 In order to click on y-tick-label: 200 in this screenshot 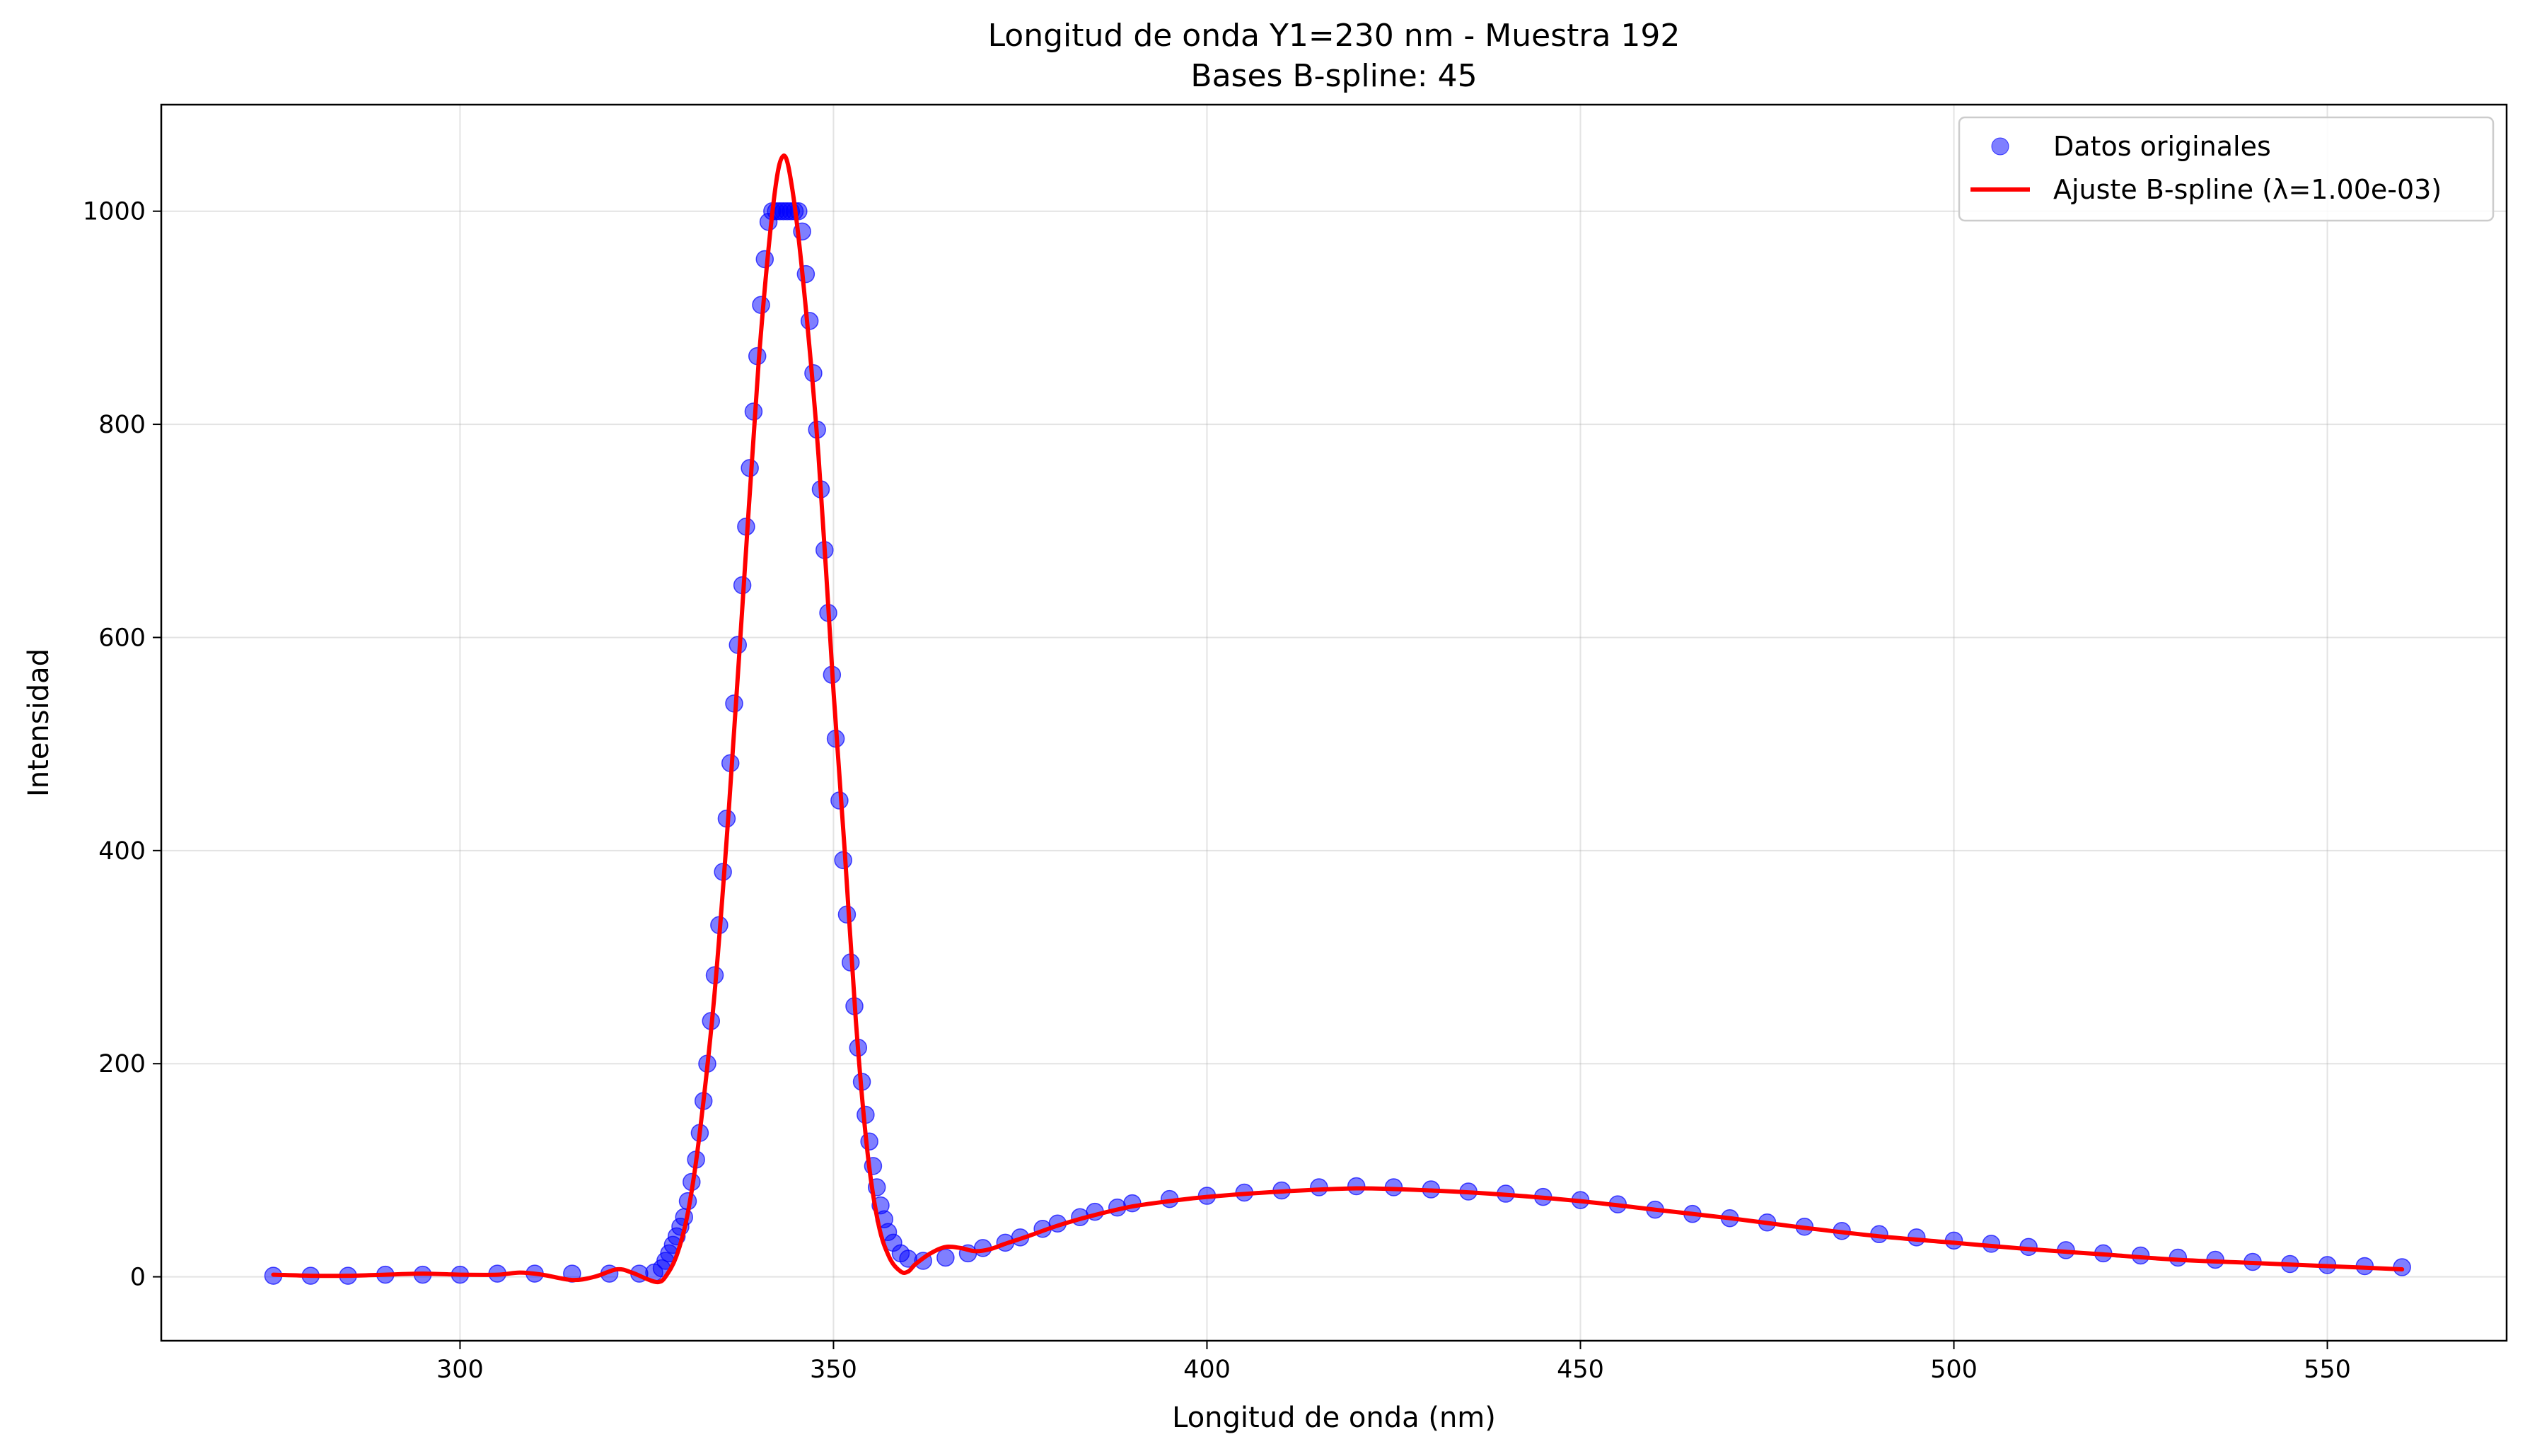, I will do `click(122, 1064)`.